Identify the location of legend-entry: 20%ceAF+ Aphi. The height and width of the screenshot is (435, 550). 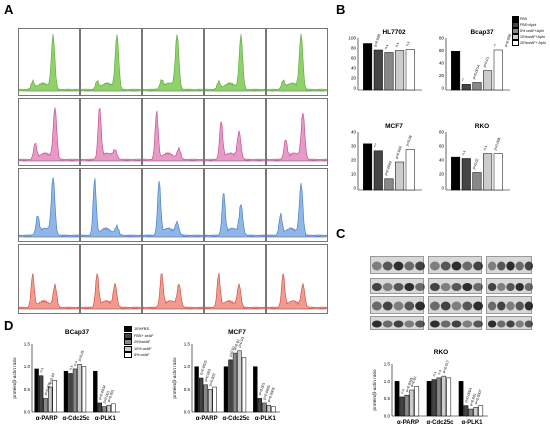
(531, 43).